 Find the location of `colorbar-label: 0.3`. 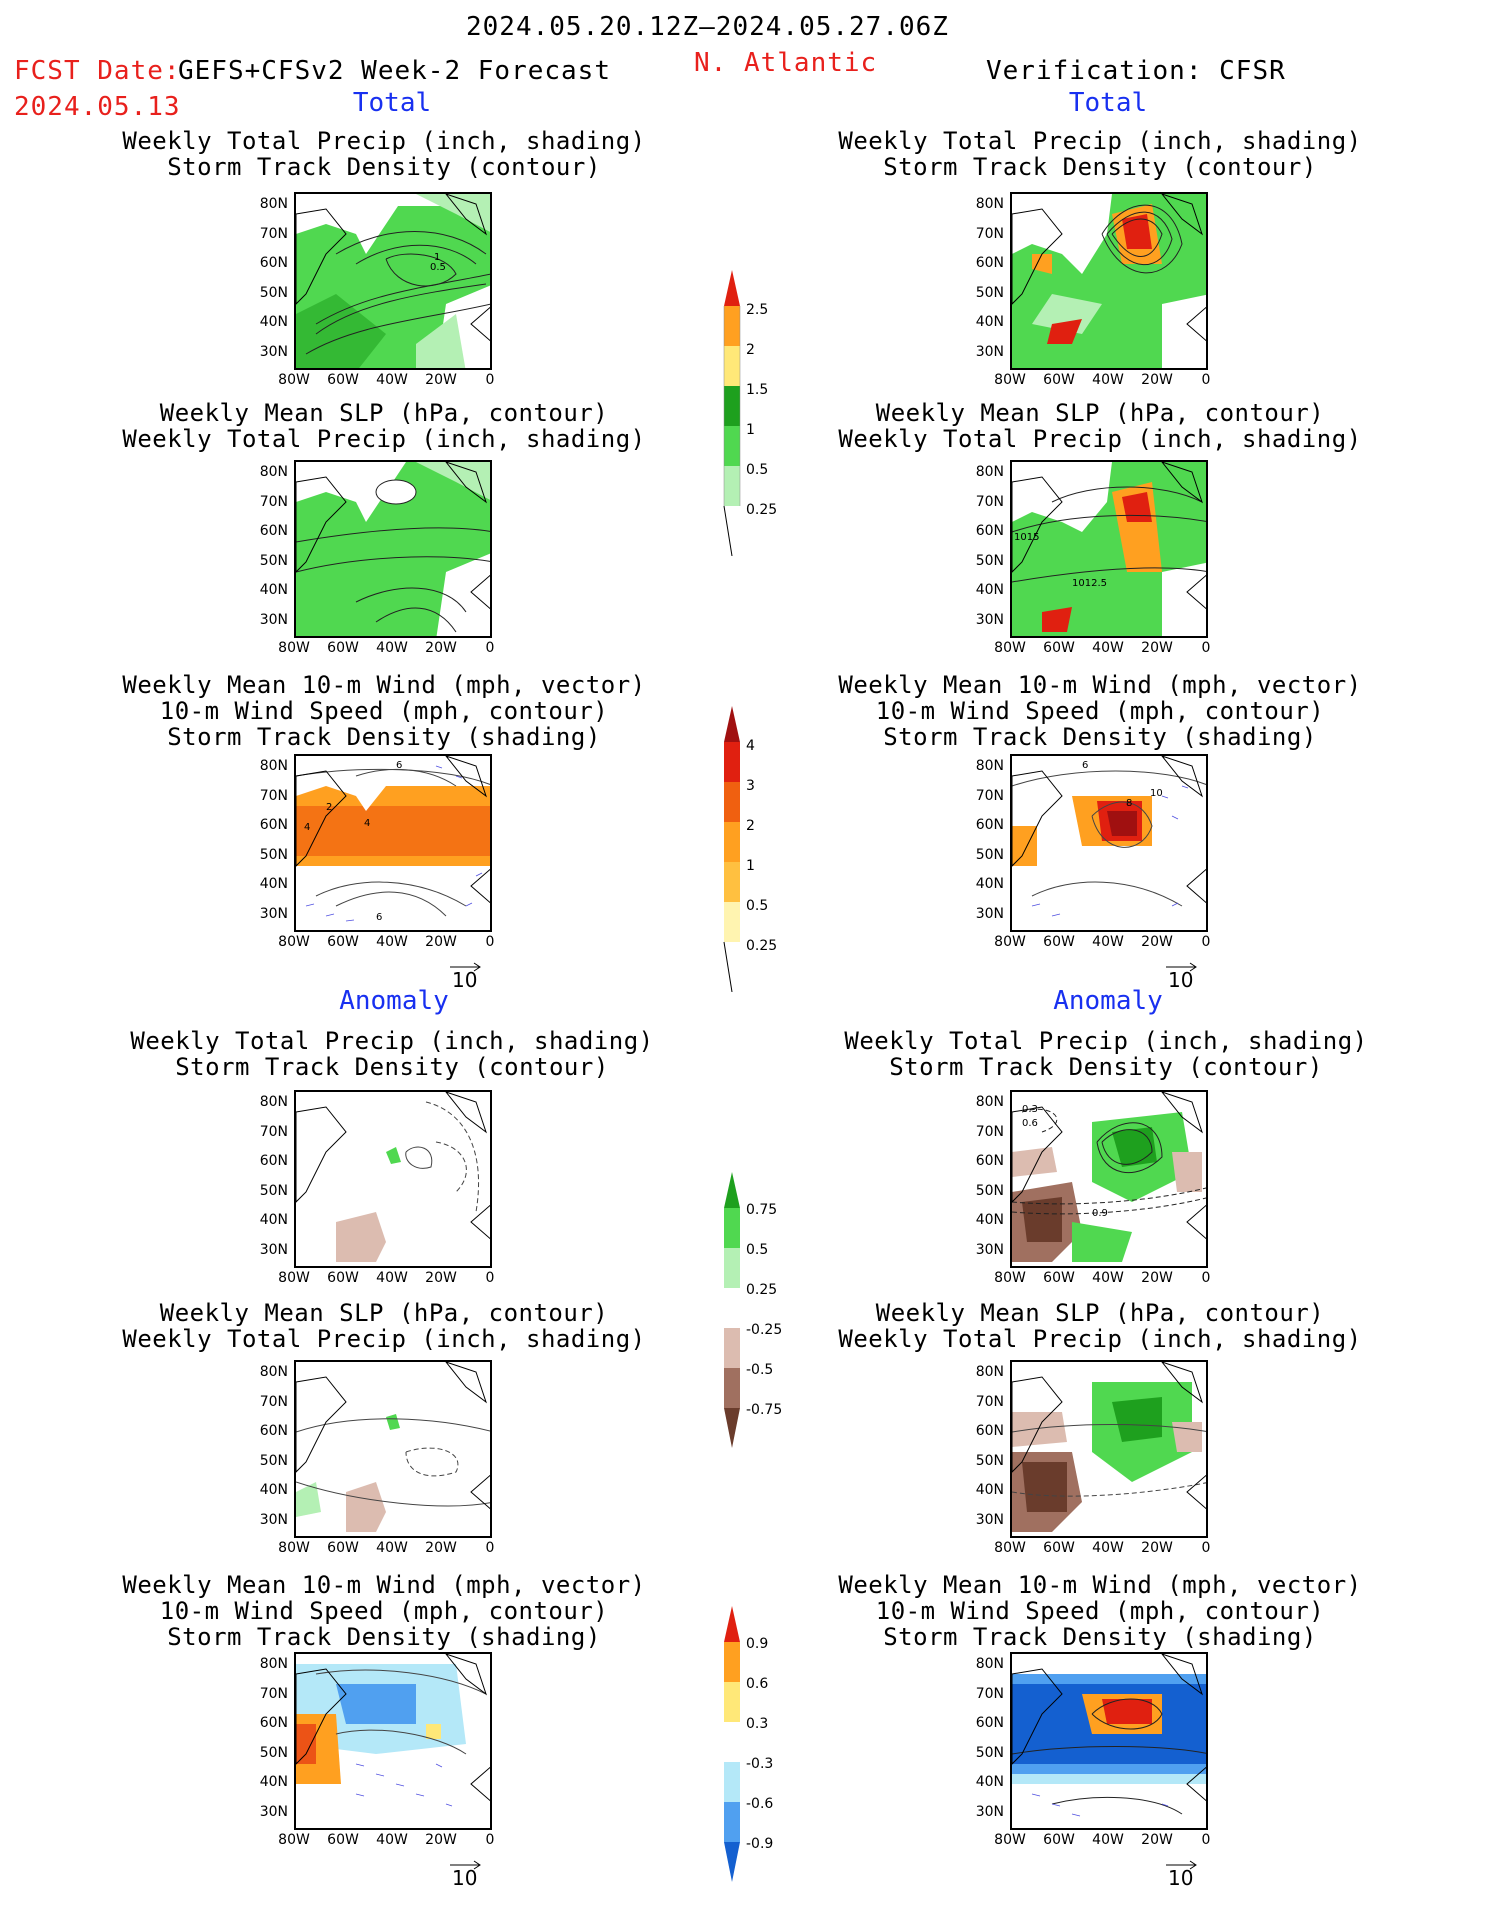

colorbar-label: 0.3 is located at coordinates (757, 1724).